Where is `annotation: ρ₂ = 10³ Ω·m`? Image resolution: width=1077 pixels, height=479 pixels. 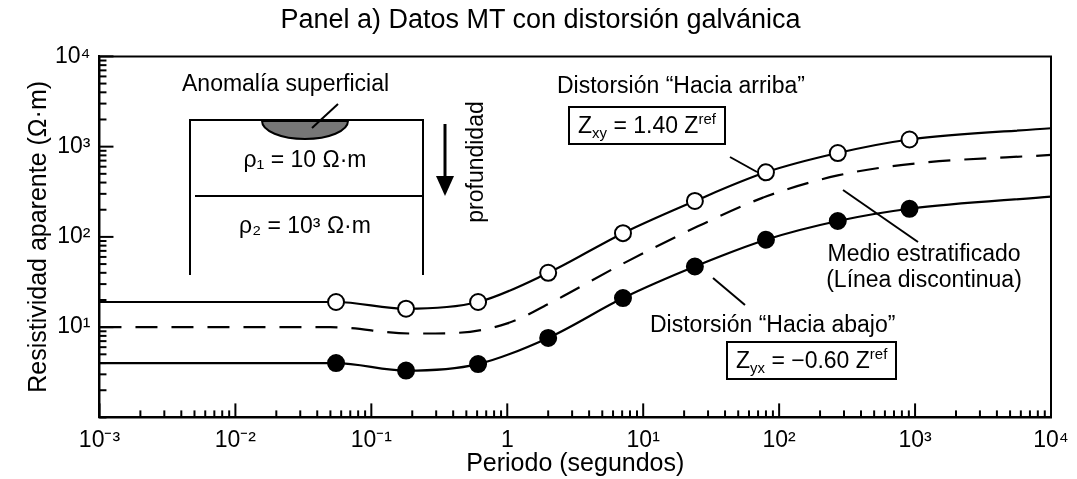 annotation: ρ₂ = 10³ Ω·m is located at coordinates (305, 225).